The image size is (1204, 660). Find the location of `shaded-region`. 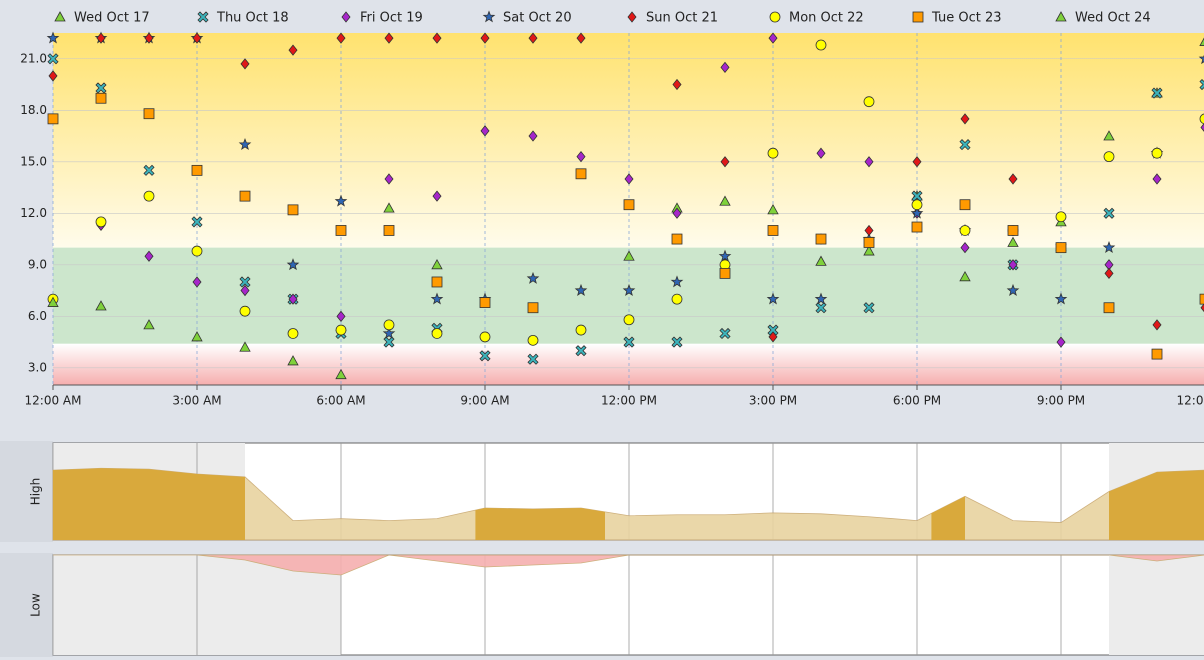

shaded-region is located at coordinates (1156, 605).